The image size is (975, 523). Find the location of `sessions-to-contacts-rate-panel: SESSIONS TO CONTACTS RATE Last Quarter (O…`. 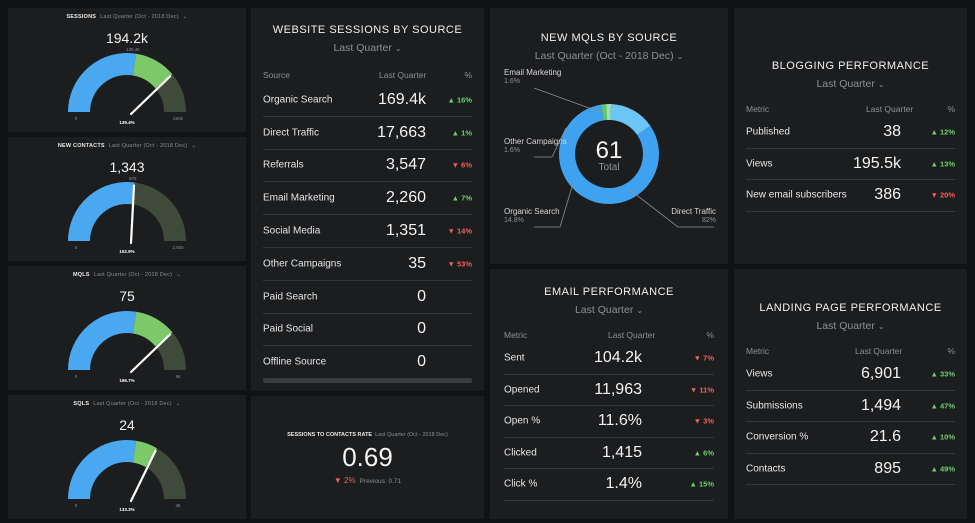

sessions-to-contacts-rate-panel: SESSIONS TO CONTACTS RATE Last Quarter (O… is located at coordinates (367, 457).